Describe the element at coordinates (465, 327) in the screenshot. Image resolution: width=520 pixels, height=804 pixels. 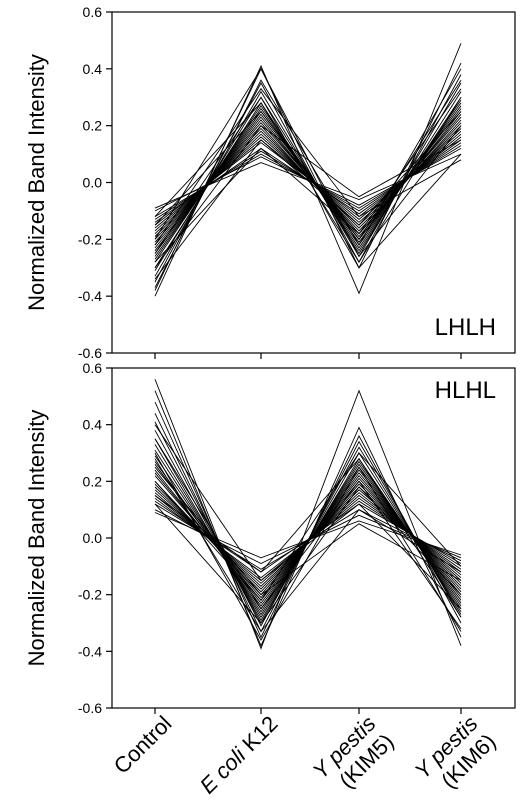
I see `panel-label: LHLH` at that location.